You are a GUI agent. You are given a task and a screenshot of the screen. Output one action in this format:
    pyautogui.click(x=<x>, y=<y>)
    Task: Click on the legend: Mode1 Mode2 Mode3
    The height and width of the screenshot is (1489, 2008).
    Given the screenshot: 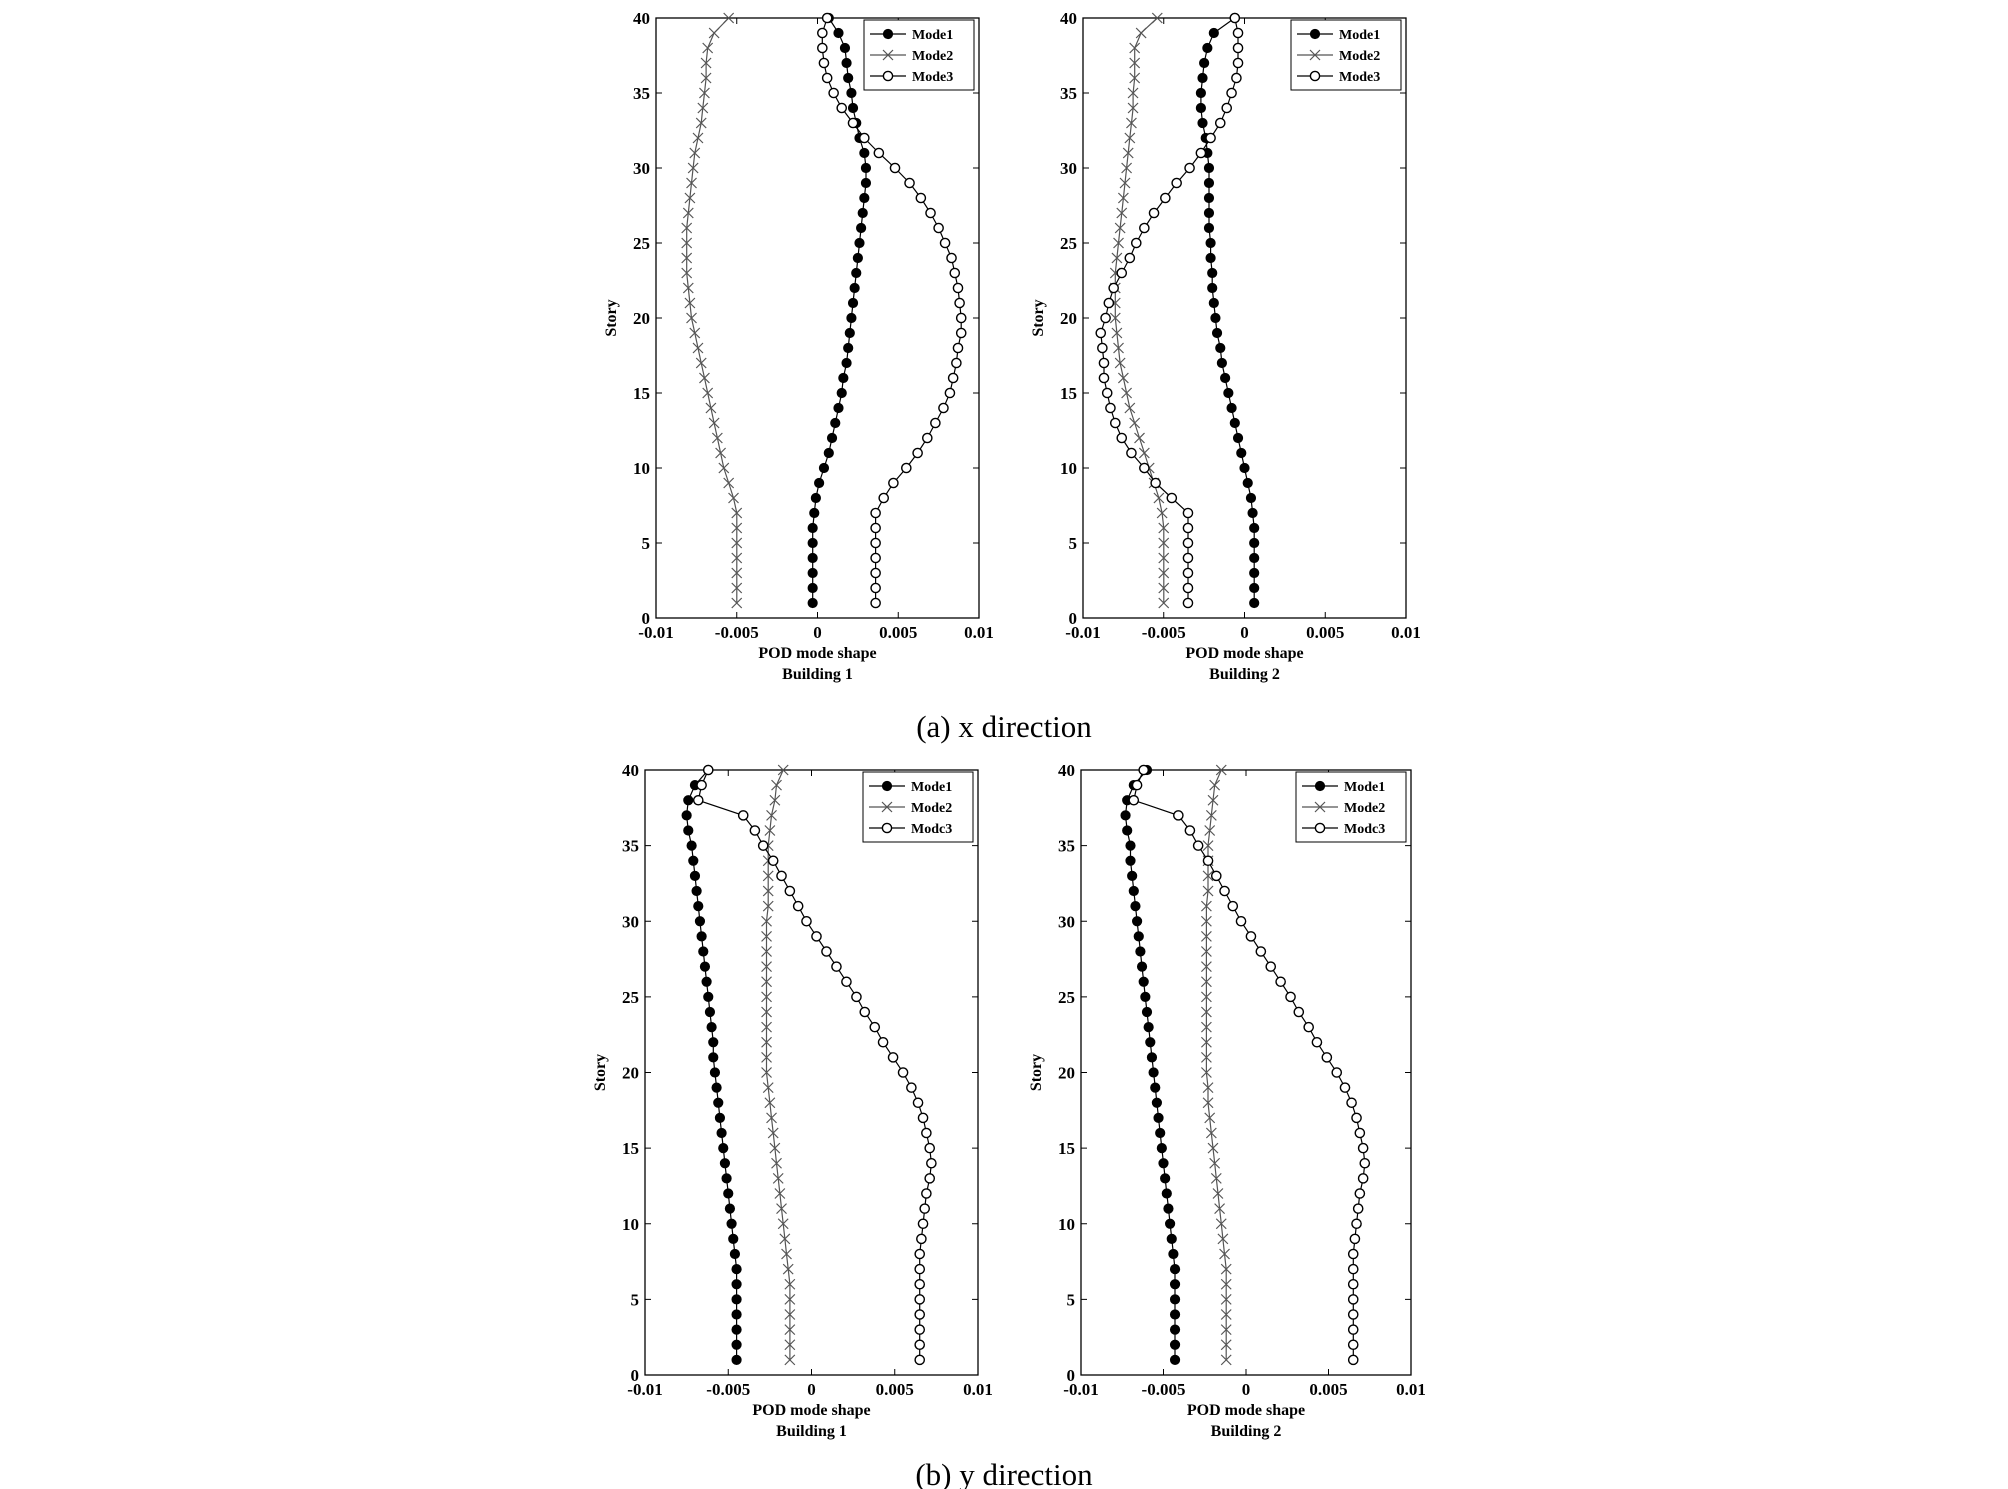 What is the action you would take?
    pyautogui.click(x=1346, y=55)
    